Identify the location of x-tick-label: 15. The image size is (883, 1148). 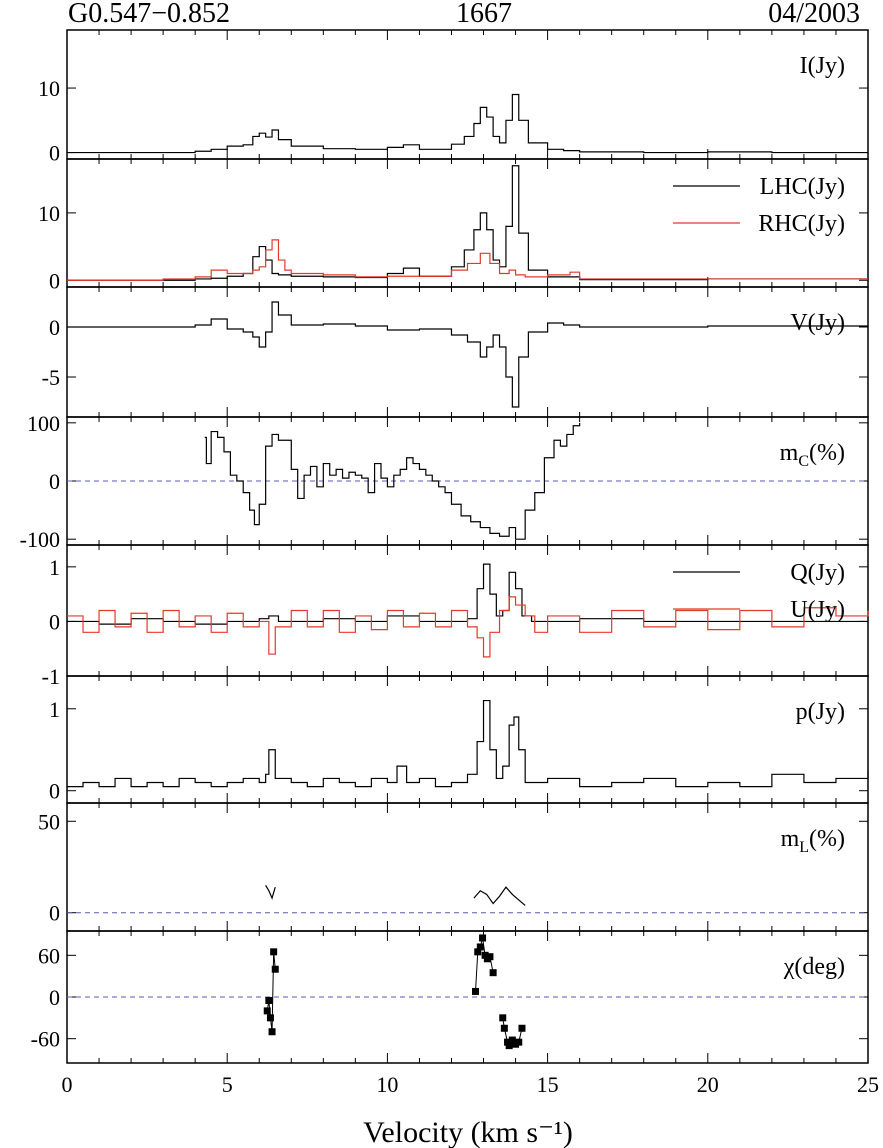
(548, 1084).